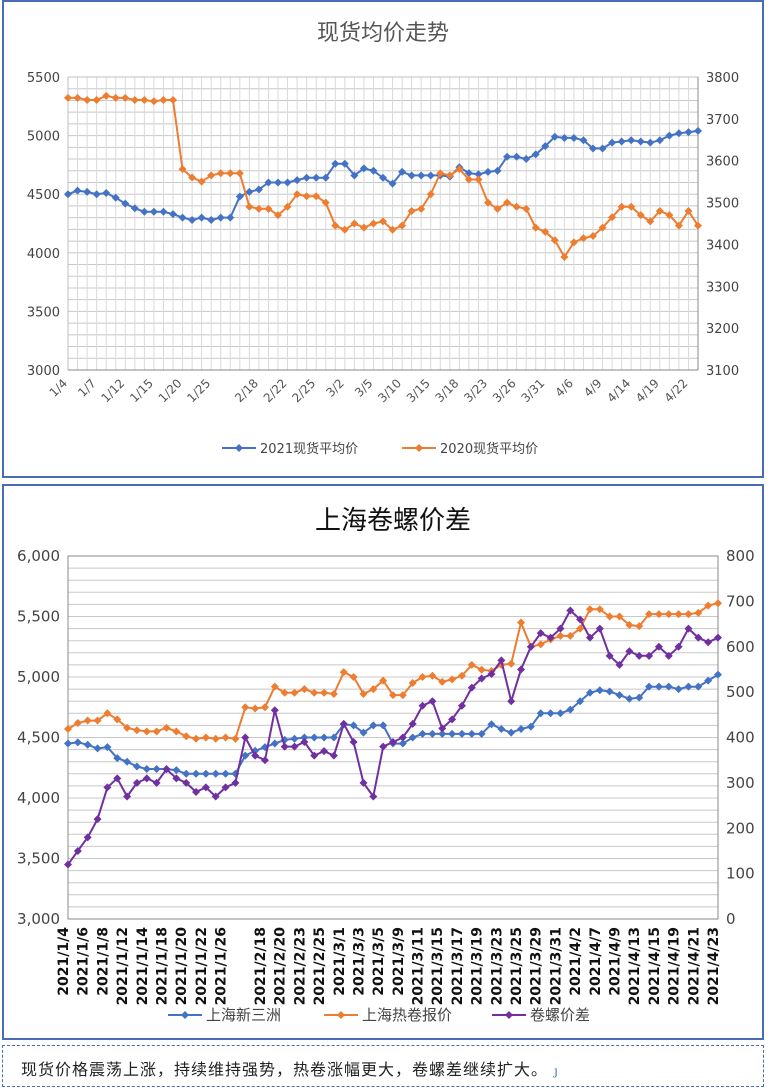 The image size is (768, 1092). Describe the element at coordinates (261, 966) in the screenshot. I see `x-tick-label: 2021/2/18` at that location.